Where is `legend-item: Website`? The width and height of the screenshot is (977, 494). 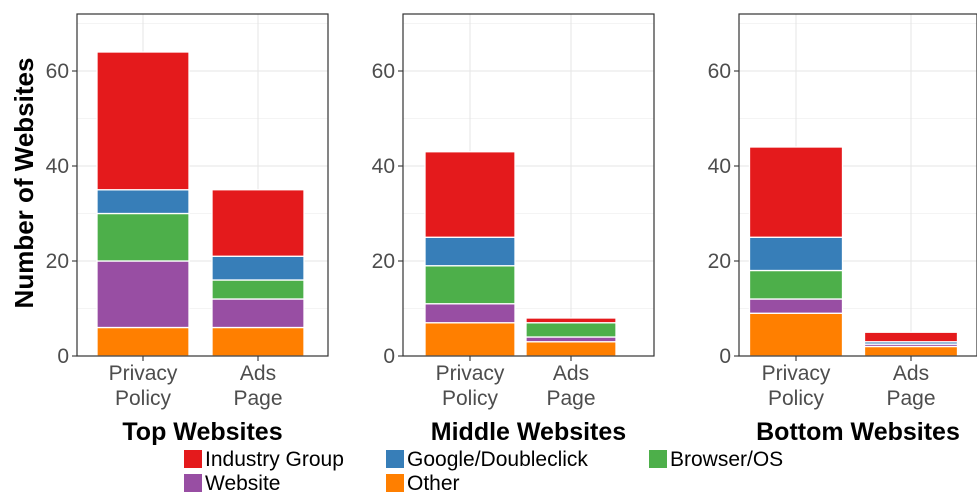
legend-item: Website is located at coordinates (232, 483).